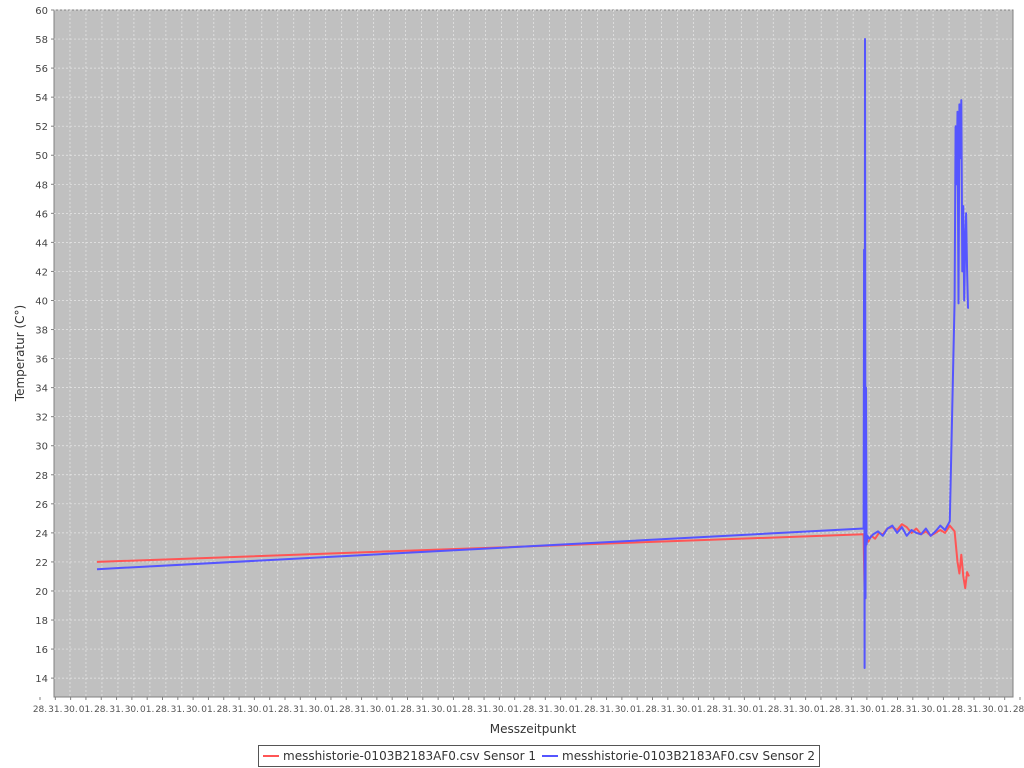 The height and width of the screenshot is (768, 1024). What do you see at coordinates (41, 418) in the screenshot?
I see `y-tick-label: 32` at bounding box center [41, 418].